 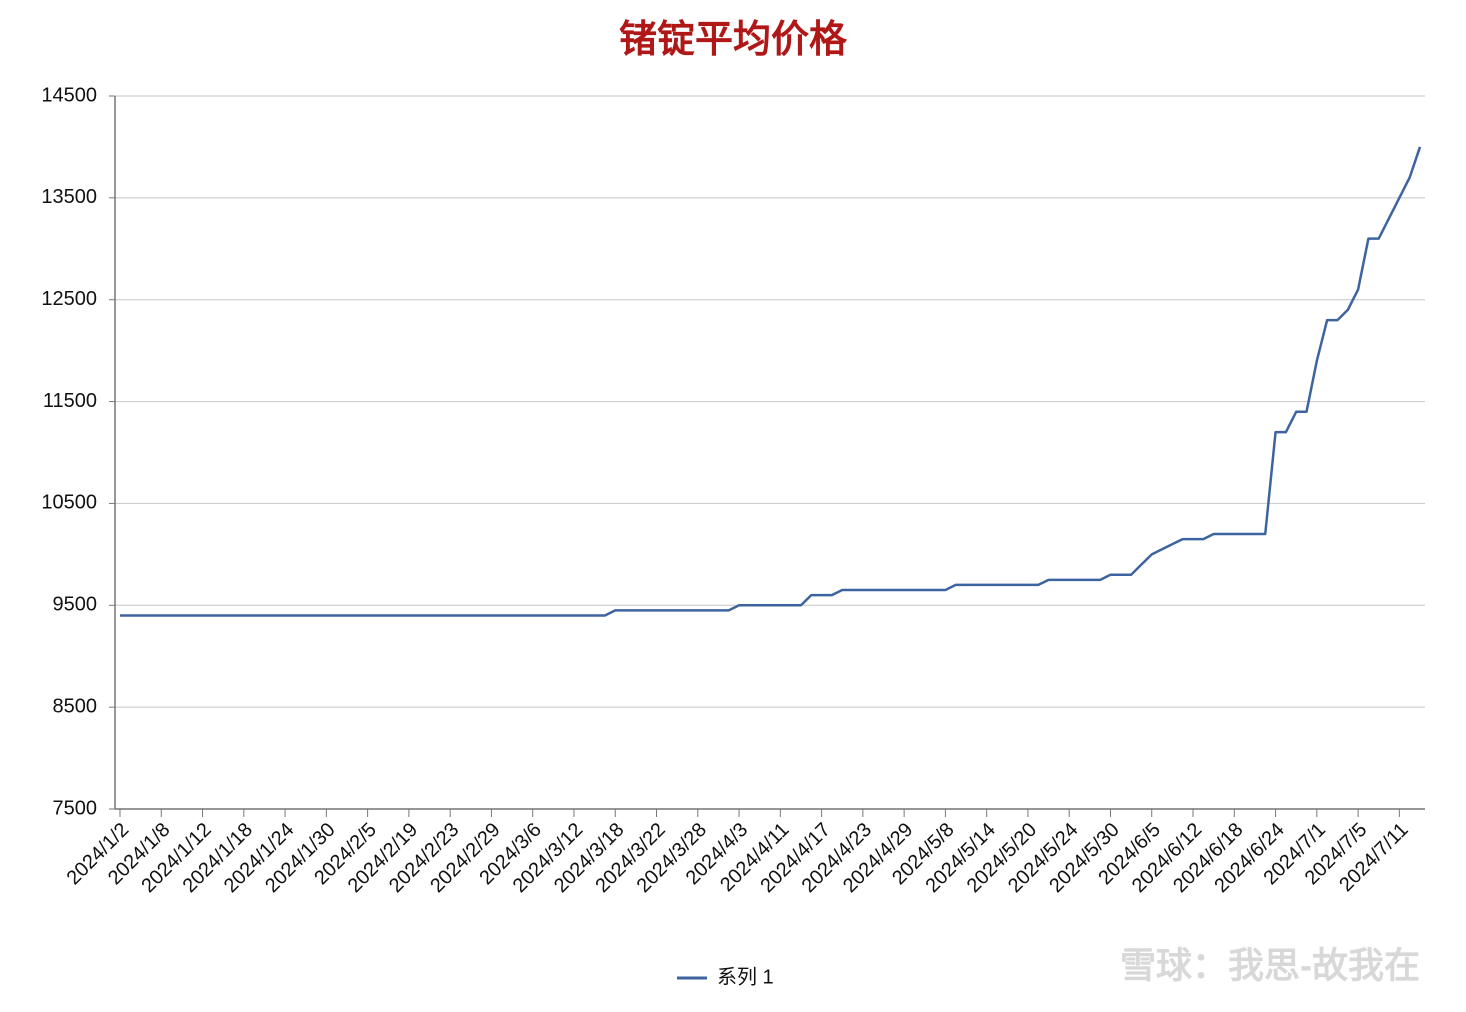 What do you see at coordinates (69, 95) in the screenshot?
I see `y-tick-label: 14500` at bounding box center [69, 95].